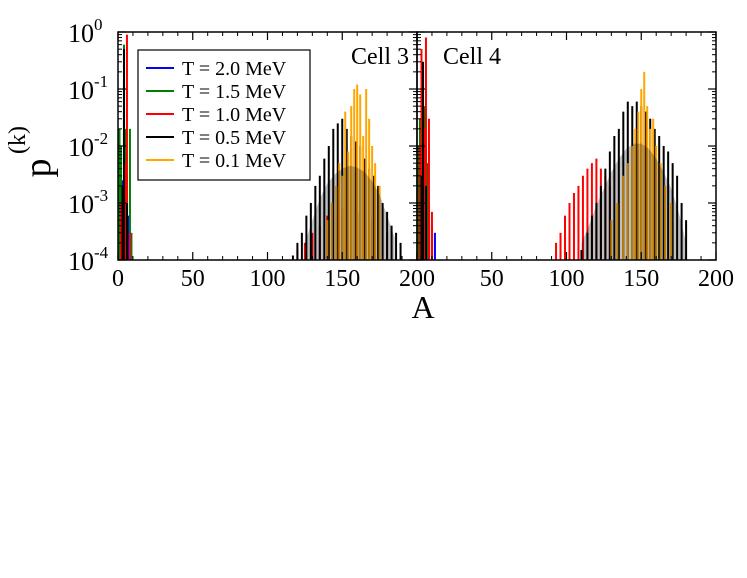 This screenshot has width=747, height=578. I want to click on legend-label: T = 2.0 MeV, so click(234, 69).